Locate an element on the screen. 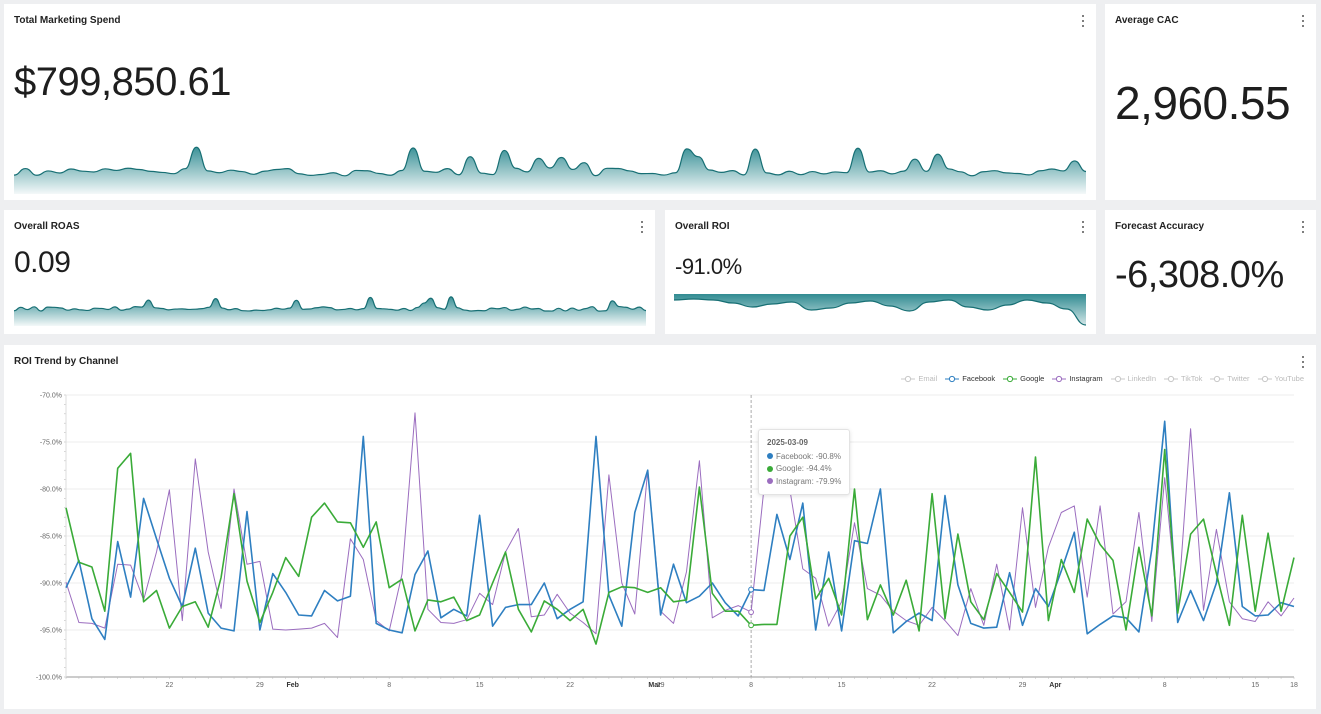 The width and height of the screenshot is (1321, 714). google-dot-icon is located at coordinates (770, 468).